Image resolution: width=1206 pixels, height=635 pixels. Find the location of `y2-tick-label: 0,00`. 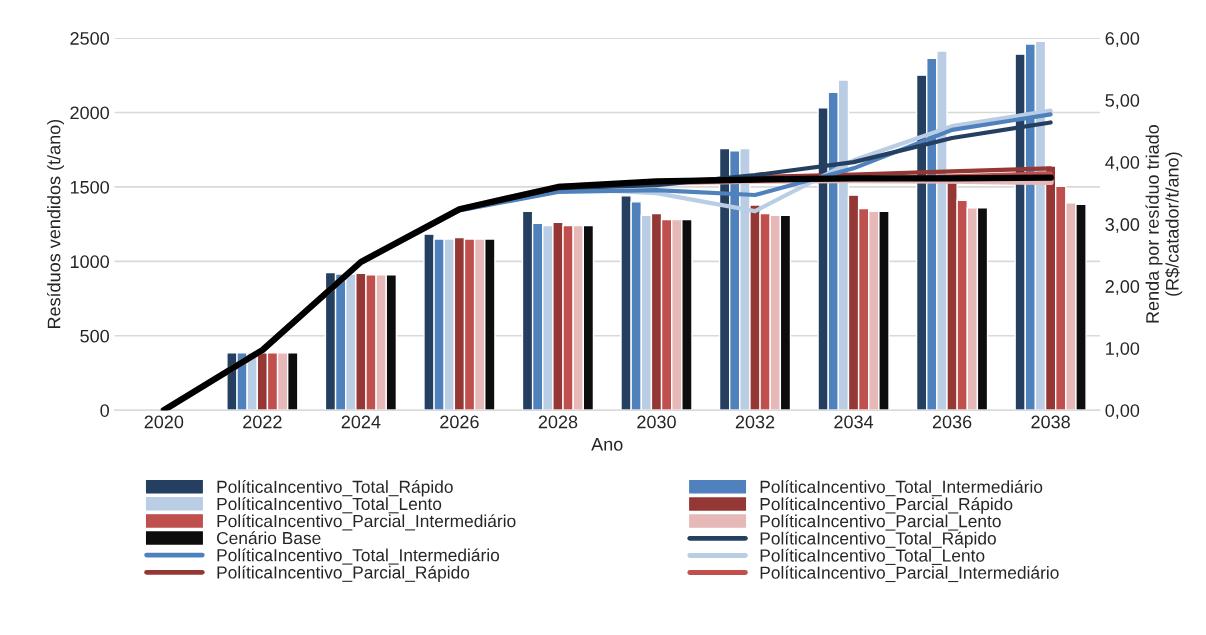

y2-tick-label: 0,00 is located at coordinates (1122, 412).